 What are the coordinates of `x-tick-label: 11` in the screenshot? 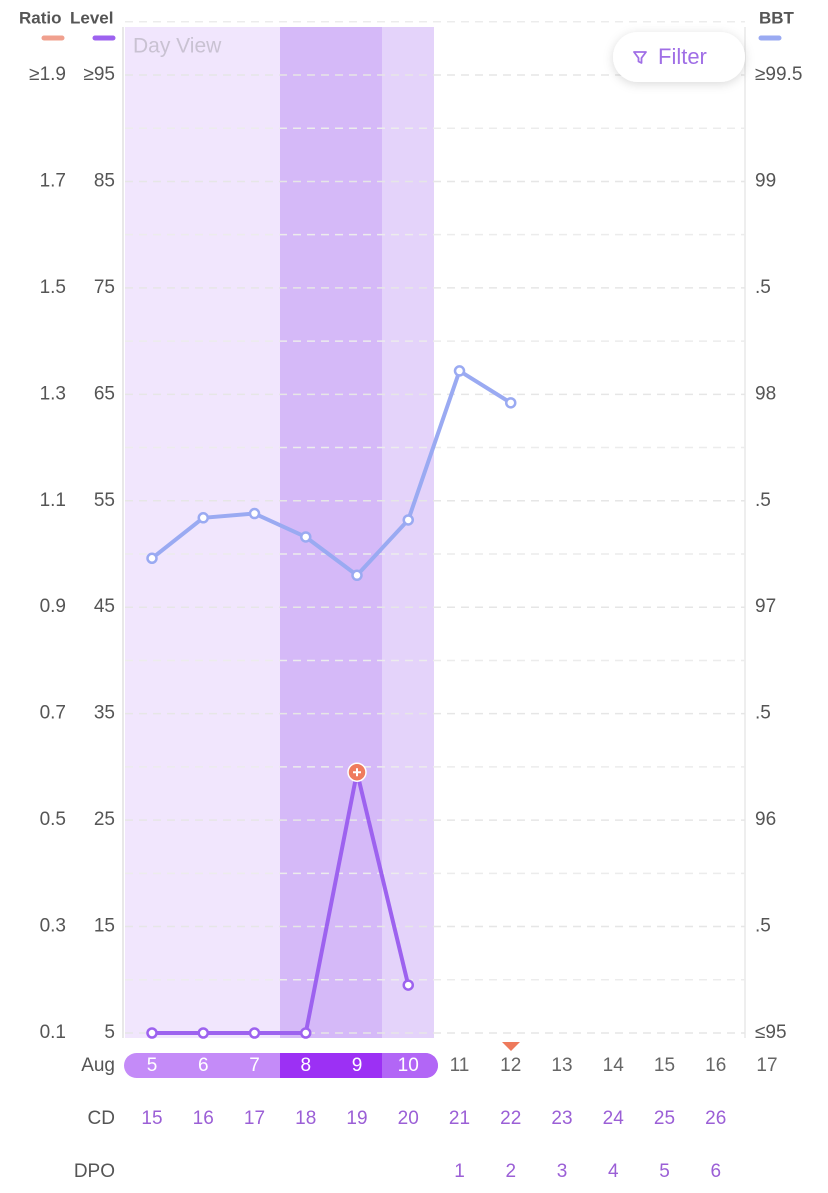 It's located at (460, 1065).